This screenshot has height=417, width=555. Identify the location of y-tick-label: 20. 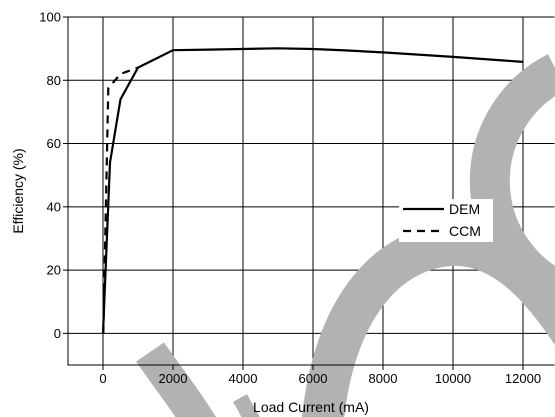
(54, 270).